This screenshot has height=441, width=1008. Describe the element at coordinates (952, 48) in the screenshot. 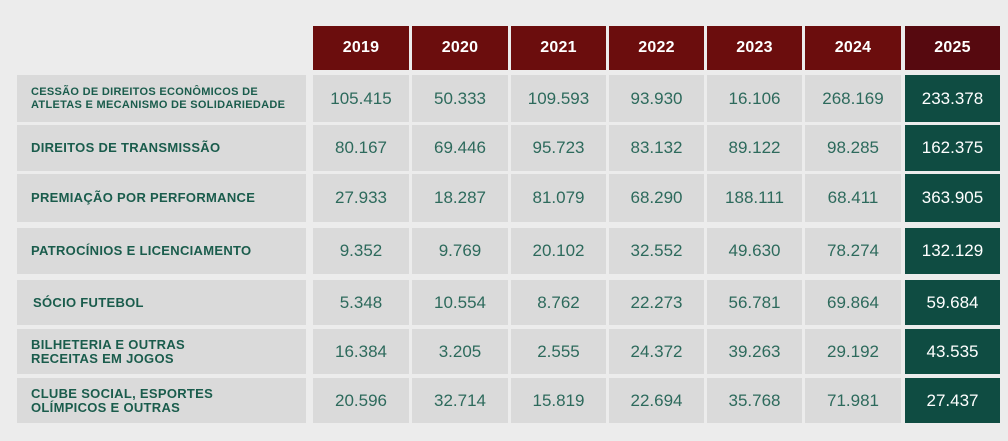

I see `year-header-2025: 2025` at that location.